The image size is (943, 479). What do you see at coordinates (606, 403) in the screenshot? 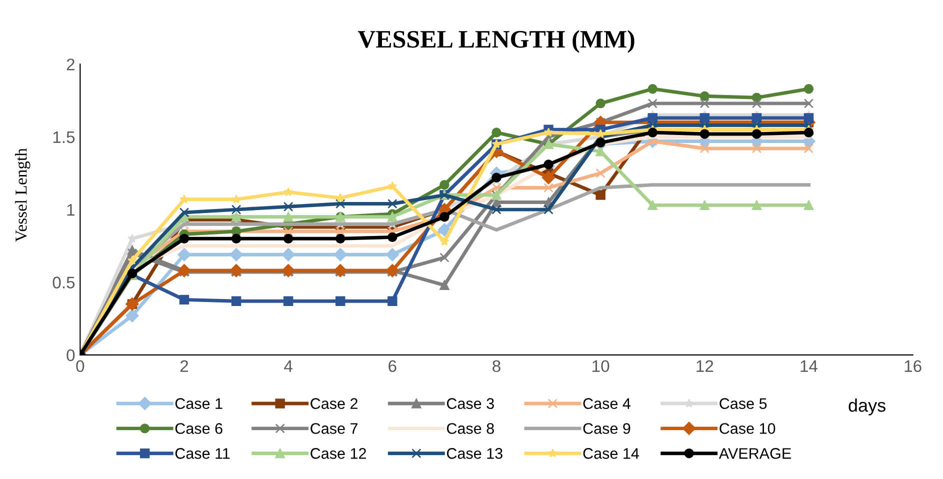
I see `legend-label: Case 4` at bounding box center [606, 403].